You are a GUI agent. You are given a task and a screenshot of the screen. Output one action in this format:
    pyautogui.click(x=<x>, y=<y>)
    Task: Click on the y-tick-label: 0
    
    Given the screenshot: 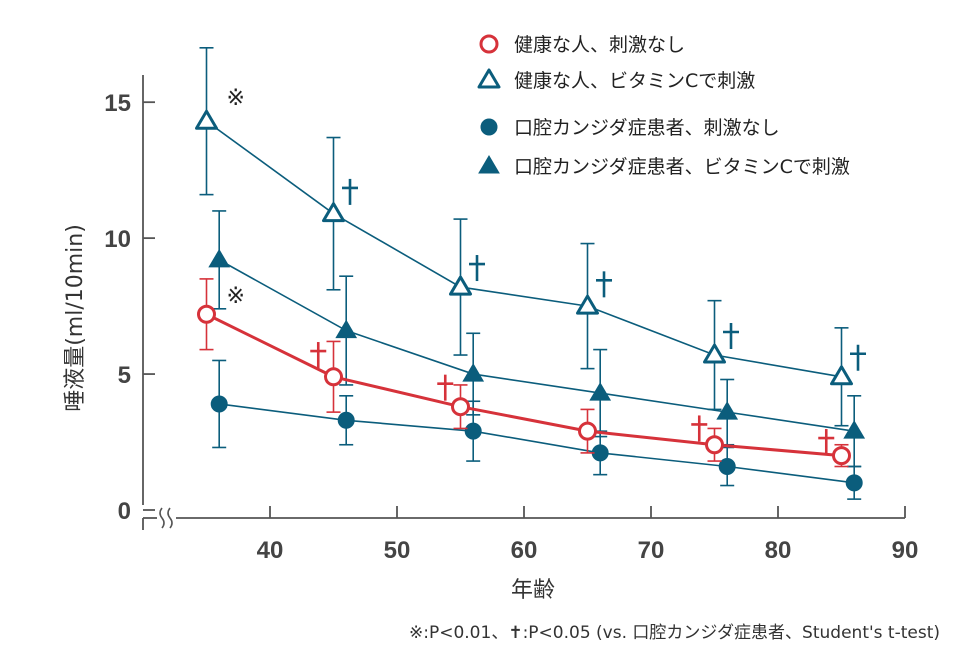 What is the action you would take?
    pyautogui.click(x=124, y=511)
    